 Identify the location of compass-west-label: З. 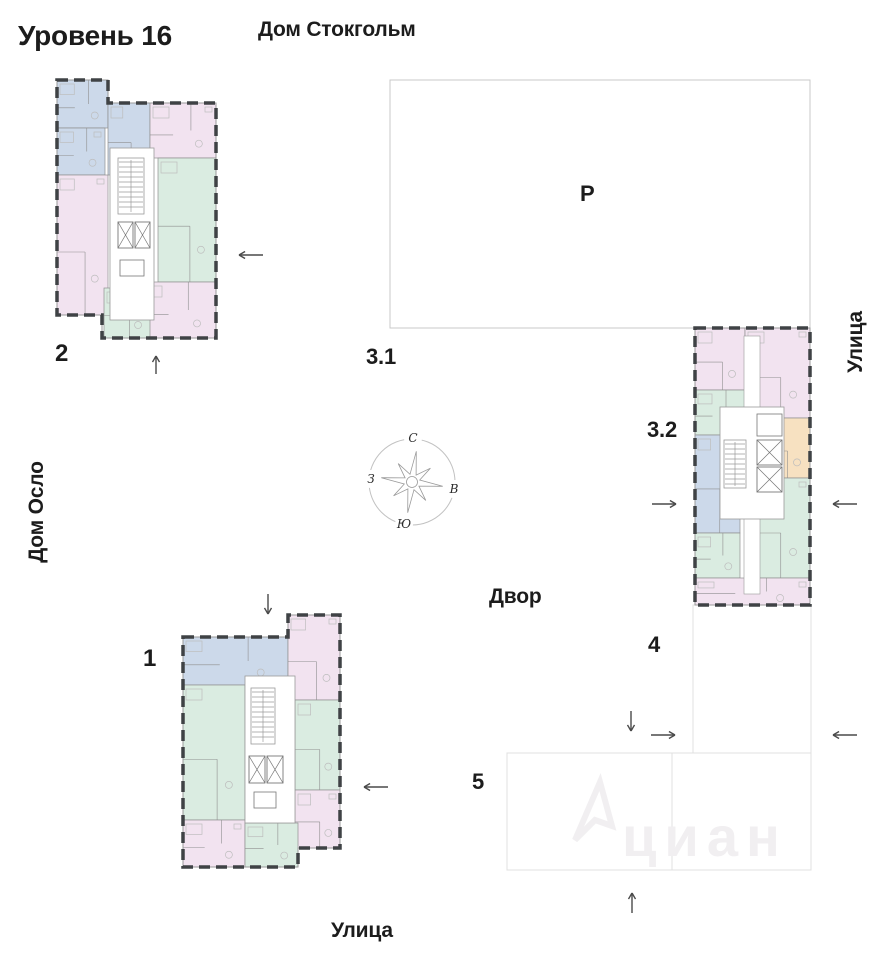
(370, 479).